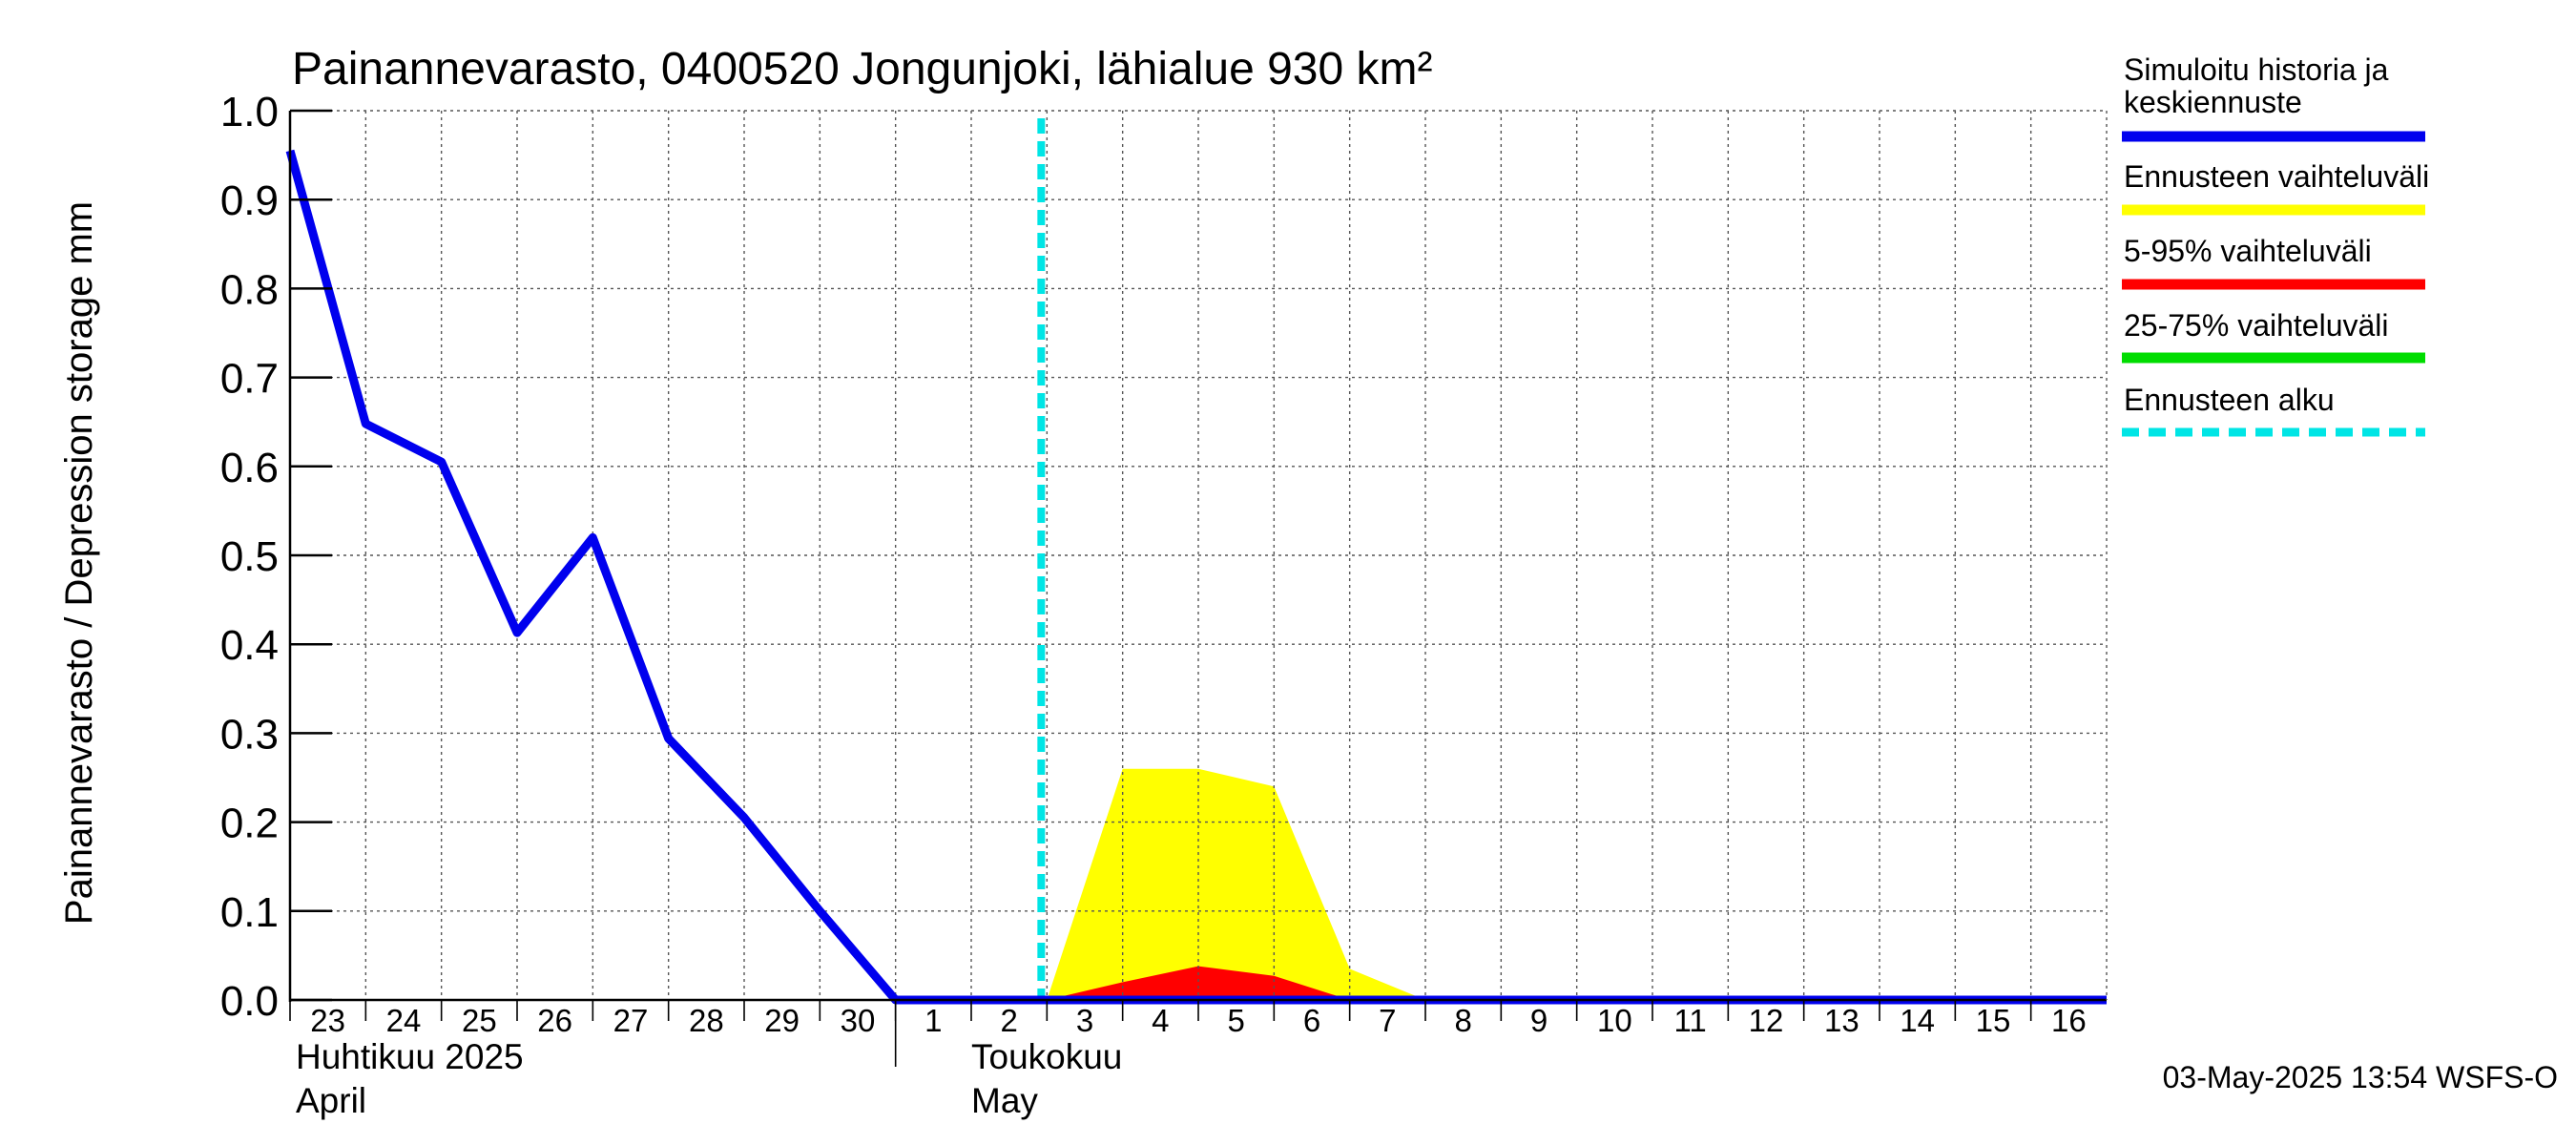 The height and width of the screenshot is (1145, 2576). I want to click on legend-label-forecast-range: Ennusteen vaihteluväli, so click(2276, 177).